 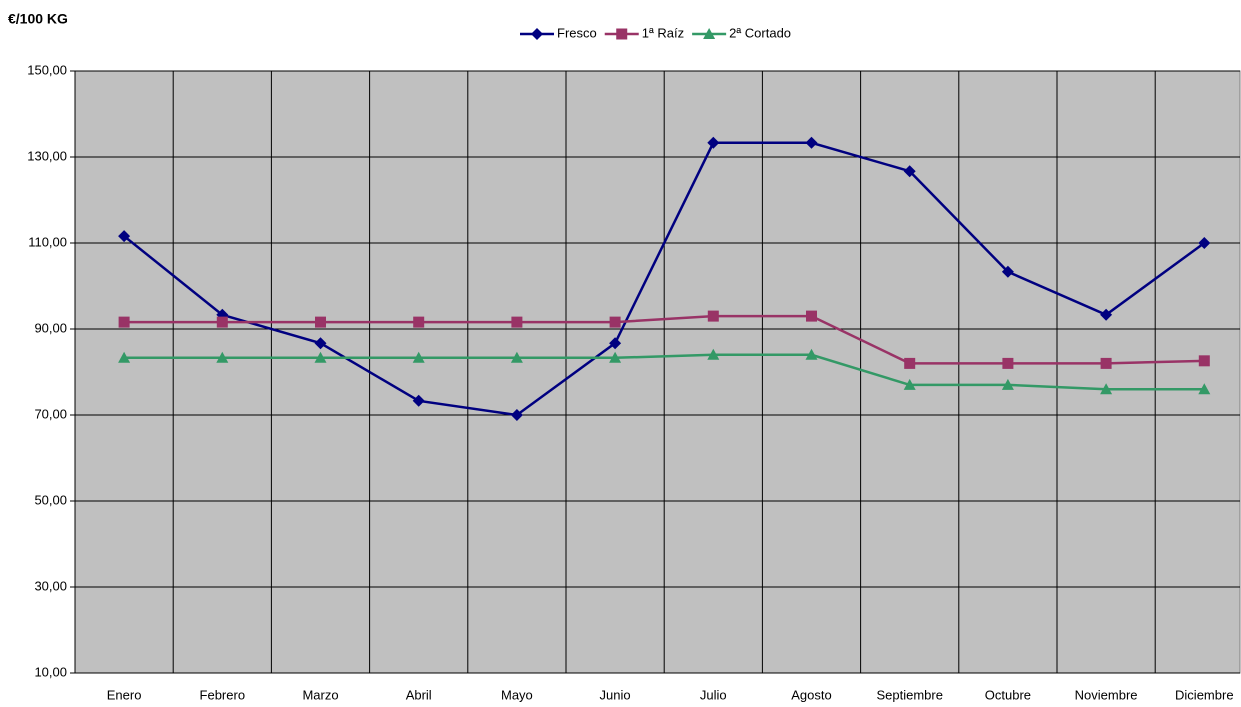 What do you see at coordinates (517, 694) in the screenshot?
I see `x-tick-label: Mayo` at bounding box center [517, 694].